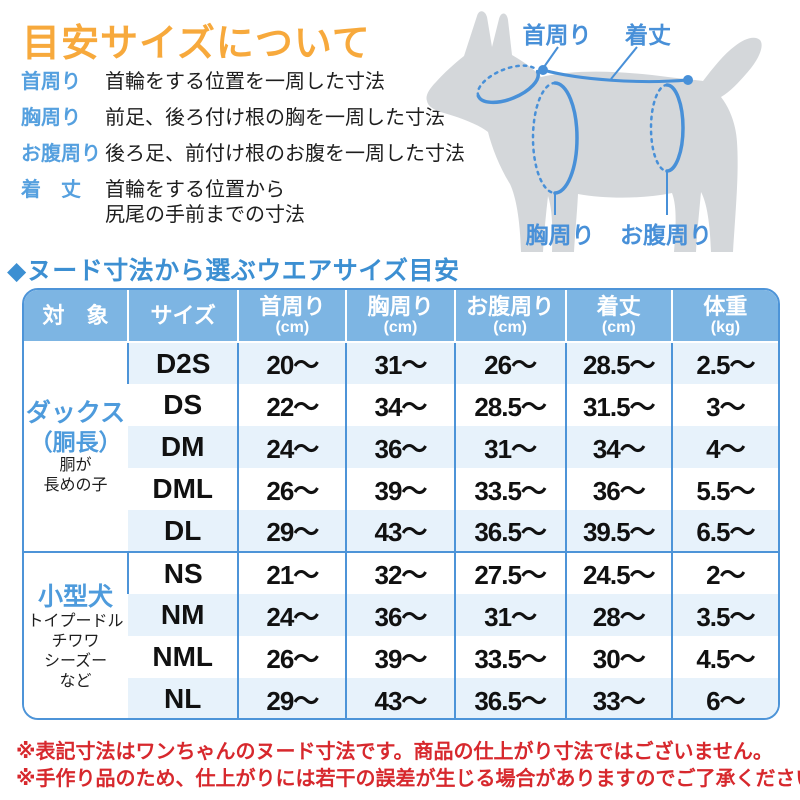 The height and width of the screenshot is (800, 800). What do you see at coordinates (183, 316) in the screenshot?
I see `header-size: サイズ` at bounding box center [183, 316].